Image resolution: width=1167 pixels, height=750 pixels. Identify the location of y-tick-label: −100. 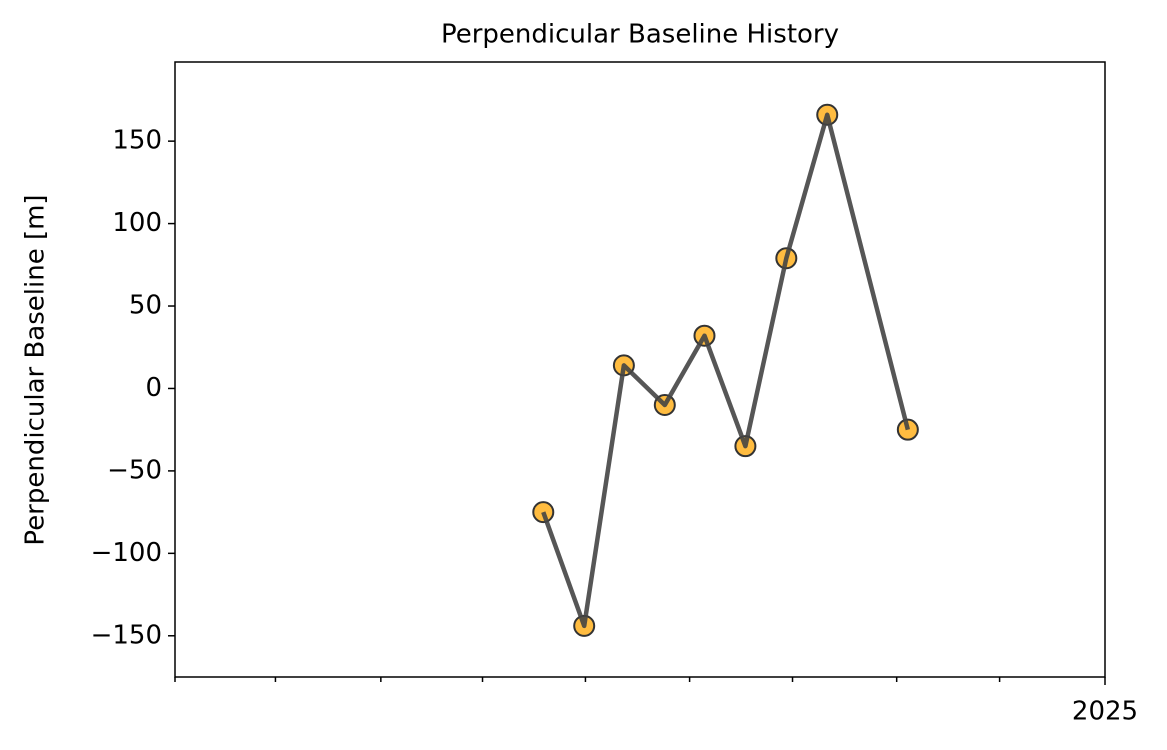
(126, 553).